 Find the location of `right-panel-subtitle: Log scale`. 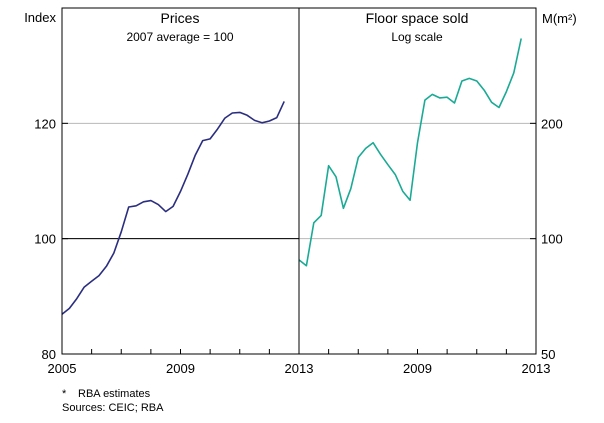

right-panel-subtitle: Log scale is located at coordinates (417, 37).